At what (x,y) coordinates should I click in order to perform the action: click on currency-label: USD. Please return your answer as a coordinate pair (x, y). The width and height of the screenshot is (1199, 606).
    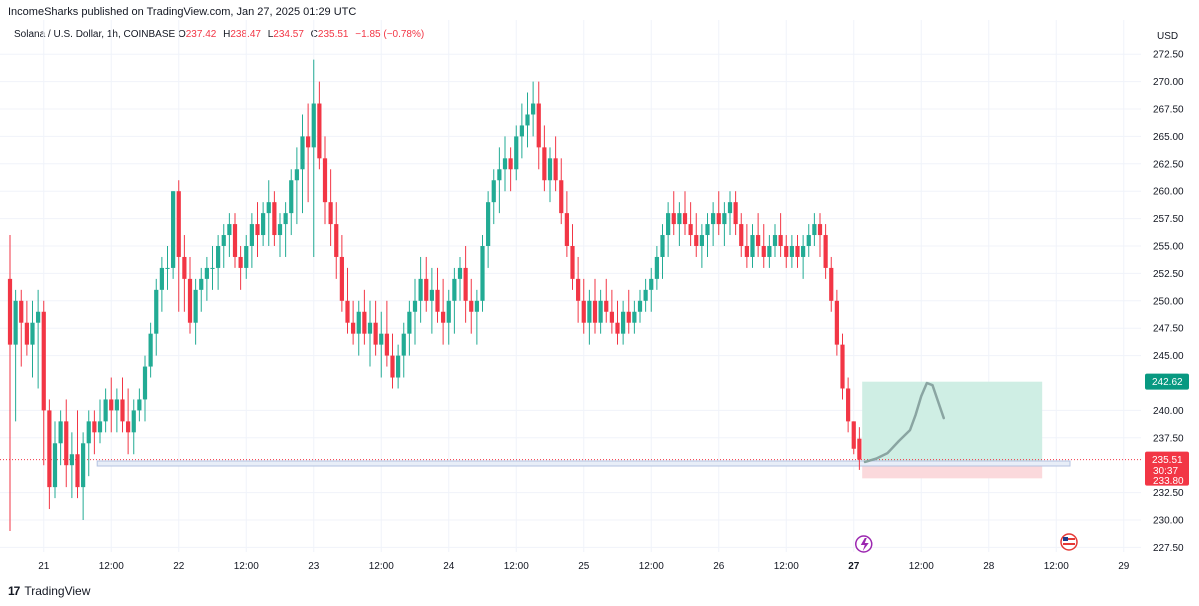
    Looking at the image, I should click on (1167, 36).